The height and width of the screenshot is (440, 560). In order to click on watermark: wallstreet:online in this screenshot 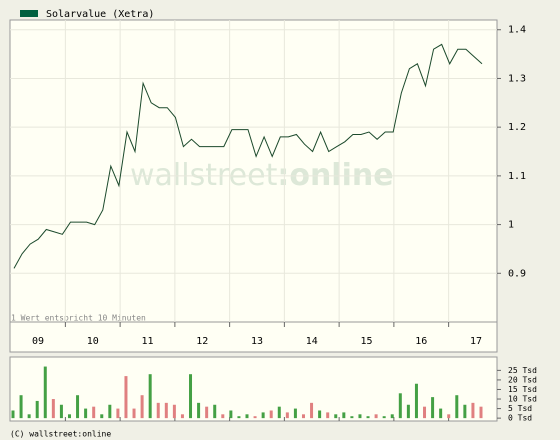, I will do `click(262, 175)`.